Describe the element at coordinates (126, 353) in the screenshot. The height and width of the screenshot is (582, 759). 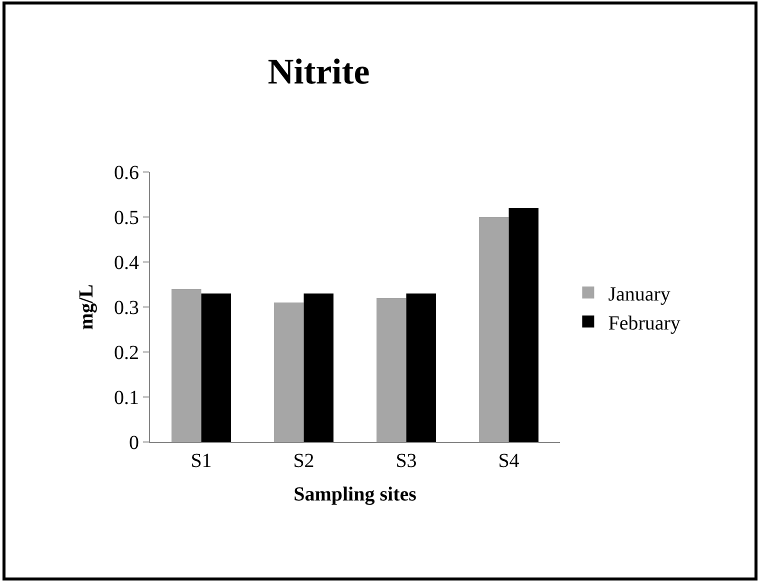
I see `y-tick-label: 0.2` at that location.